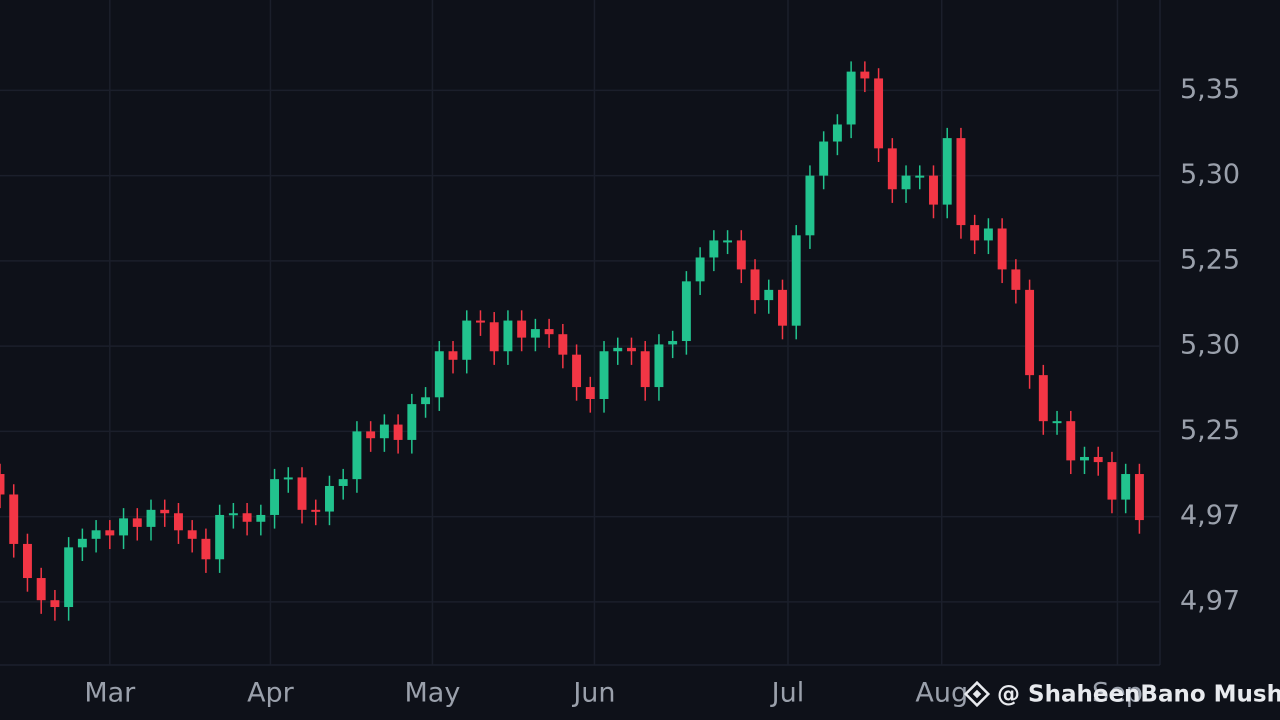 The width and height of the screenshot is (1280, 720). I want to click on x-tick-label: Apr, so click(271, 693).